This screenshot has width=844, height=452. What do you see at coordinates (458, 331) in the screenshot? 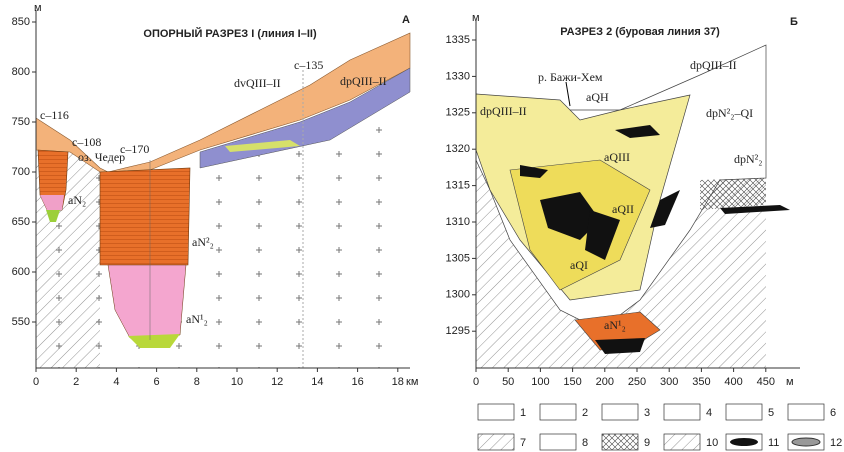
I see `y-tick-label: 1295` at bounding box center [458, 331].